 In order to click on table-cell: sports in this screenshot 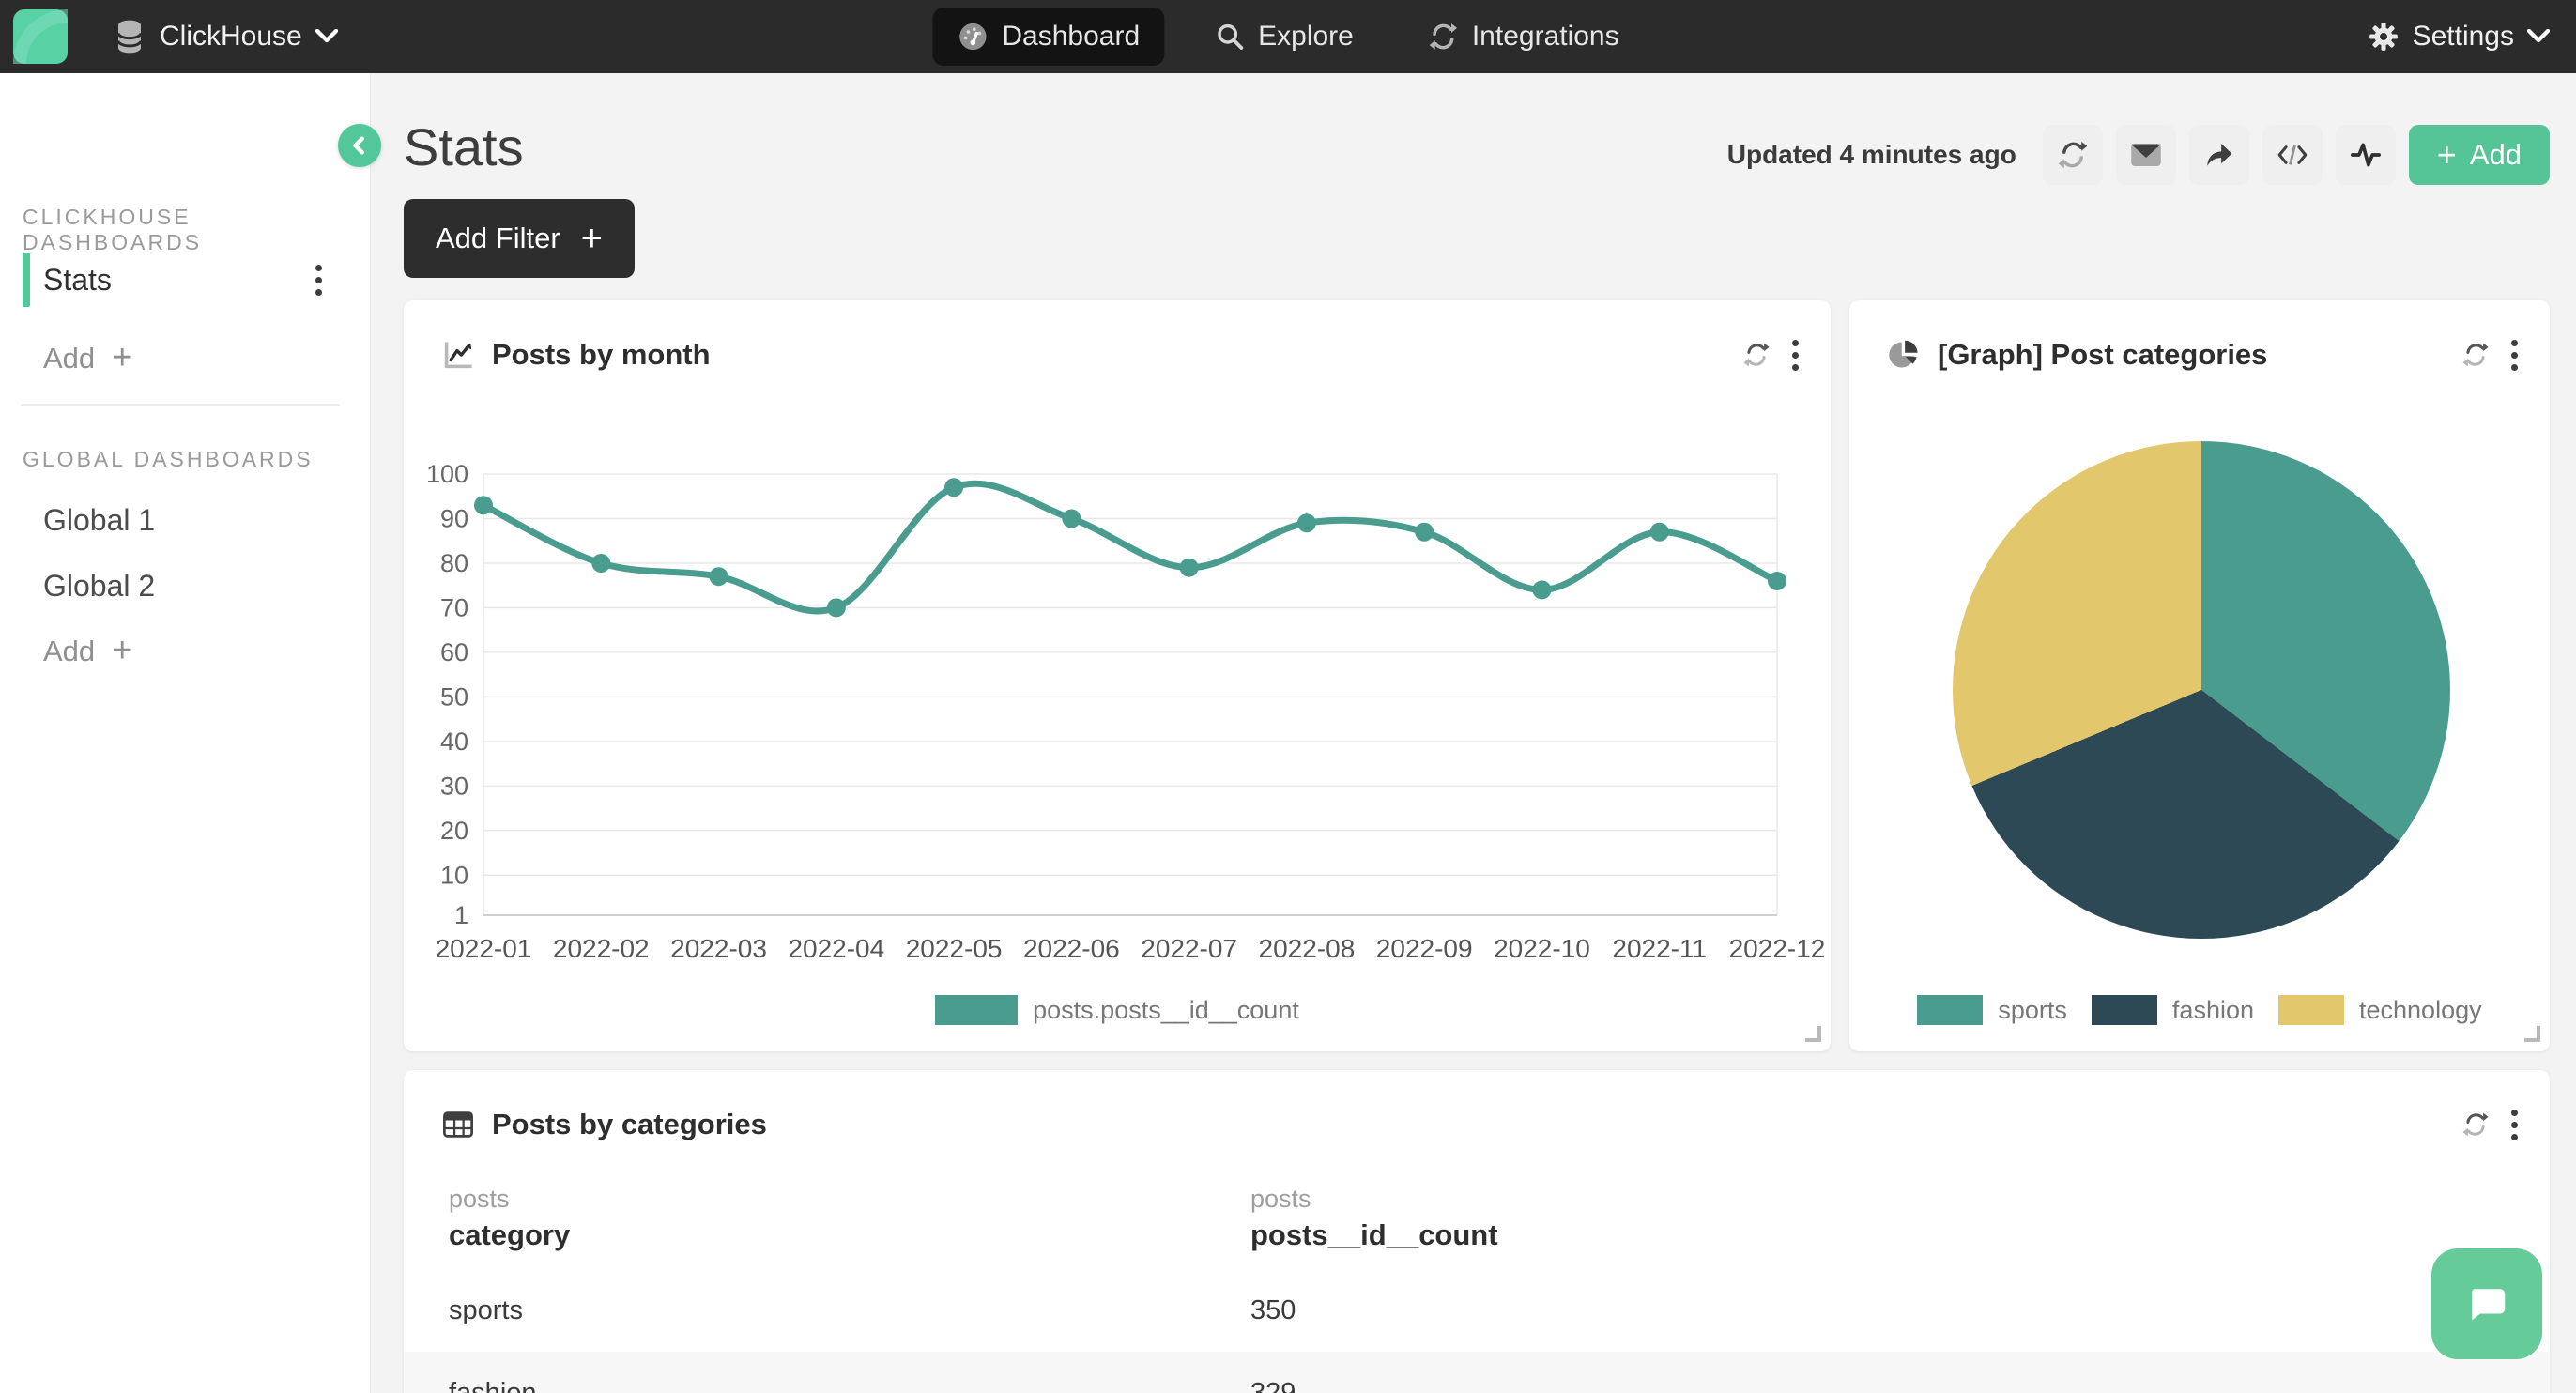, I will do `click(486, 1310)`.